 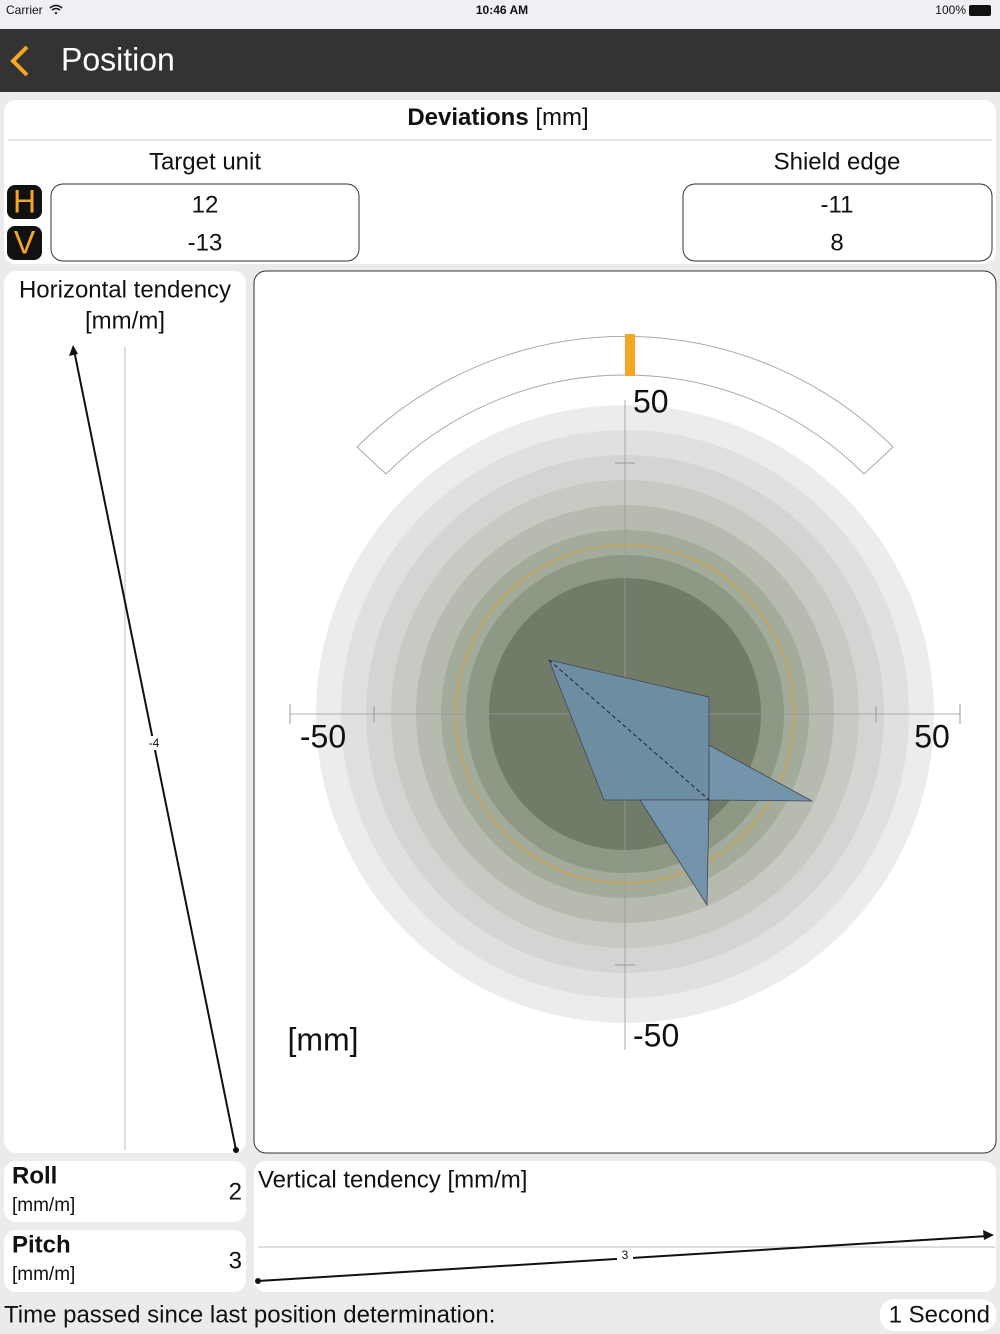 What do you see at coordinates (950, 10) in the screenshot?
I see `battery-text: 100%` at bounding box center [950, 10].